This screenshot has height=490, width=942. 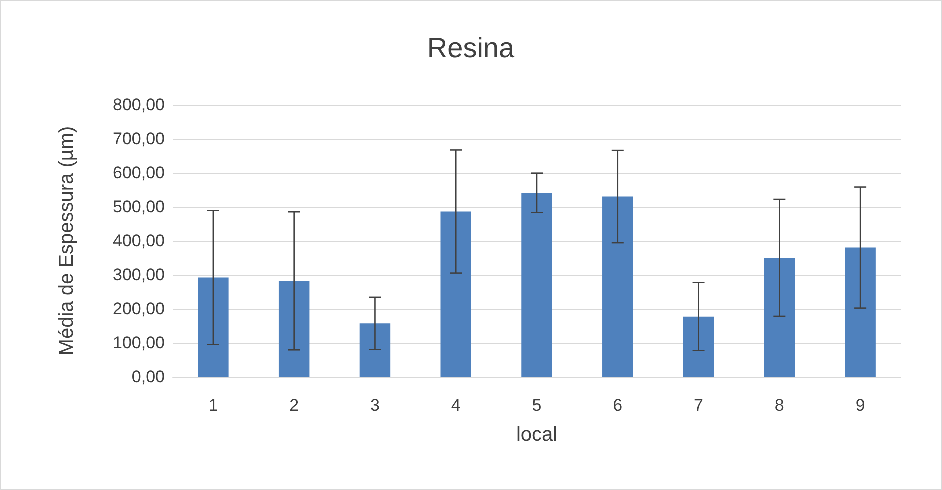 I want to click on y-tick-label: 100,00, so click(x=139, y=343).